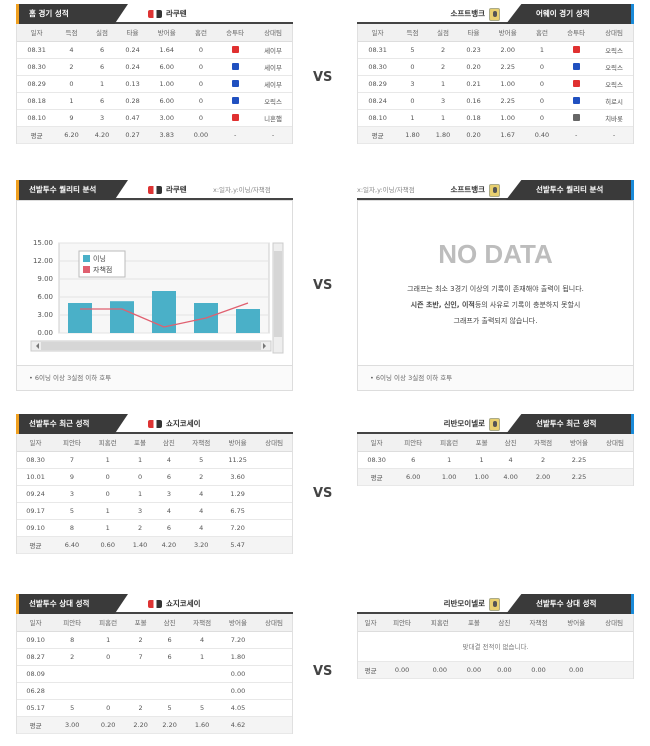 This screenshot has width=650, height=746. What do you see at coordinates (278, 294) in the screenshot?
I see `vertical-scrollbar-thumb` at bounding box center [278, 294].